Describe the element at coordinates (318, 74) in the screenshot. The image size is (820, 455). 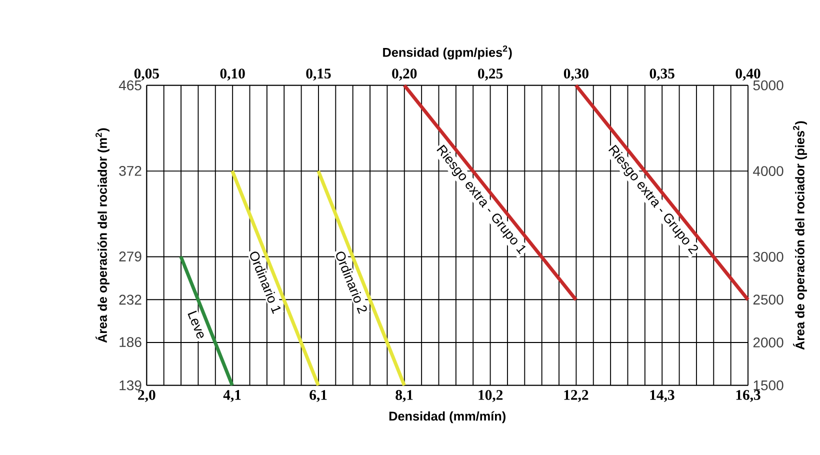
I see `x2-tick-label: 0,15` at that location.